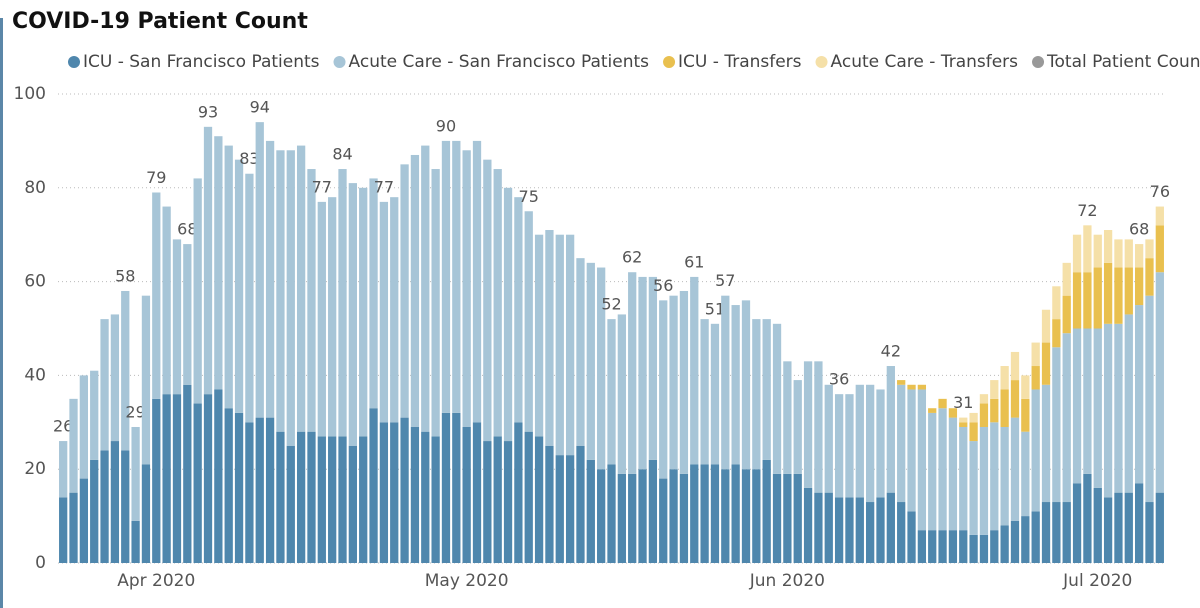 This screenshot has width=1200, height=608. What do you see at coordinates (160, 21) in the screenshot?
I see `chart-title: COVID-19 Patient Count` at bounding box center [160, 21].